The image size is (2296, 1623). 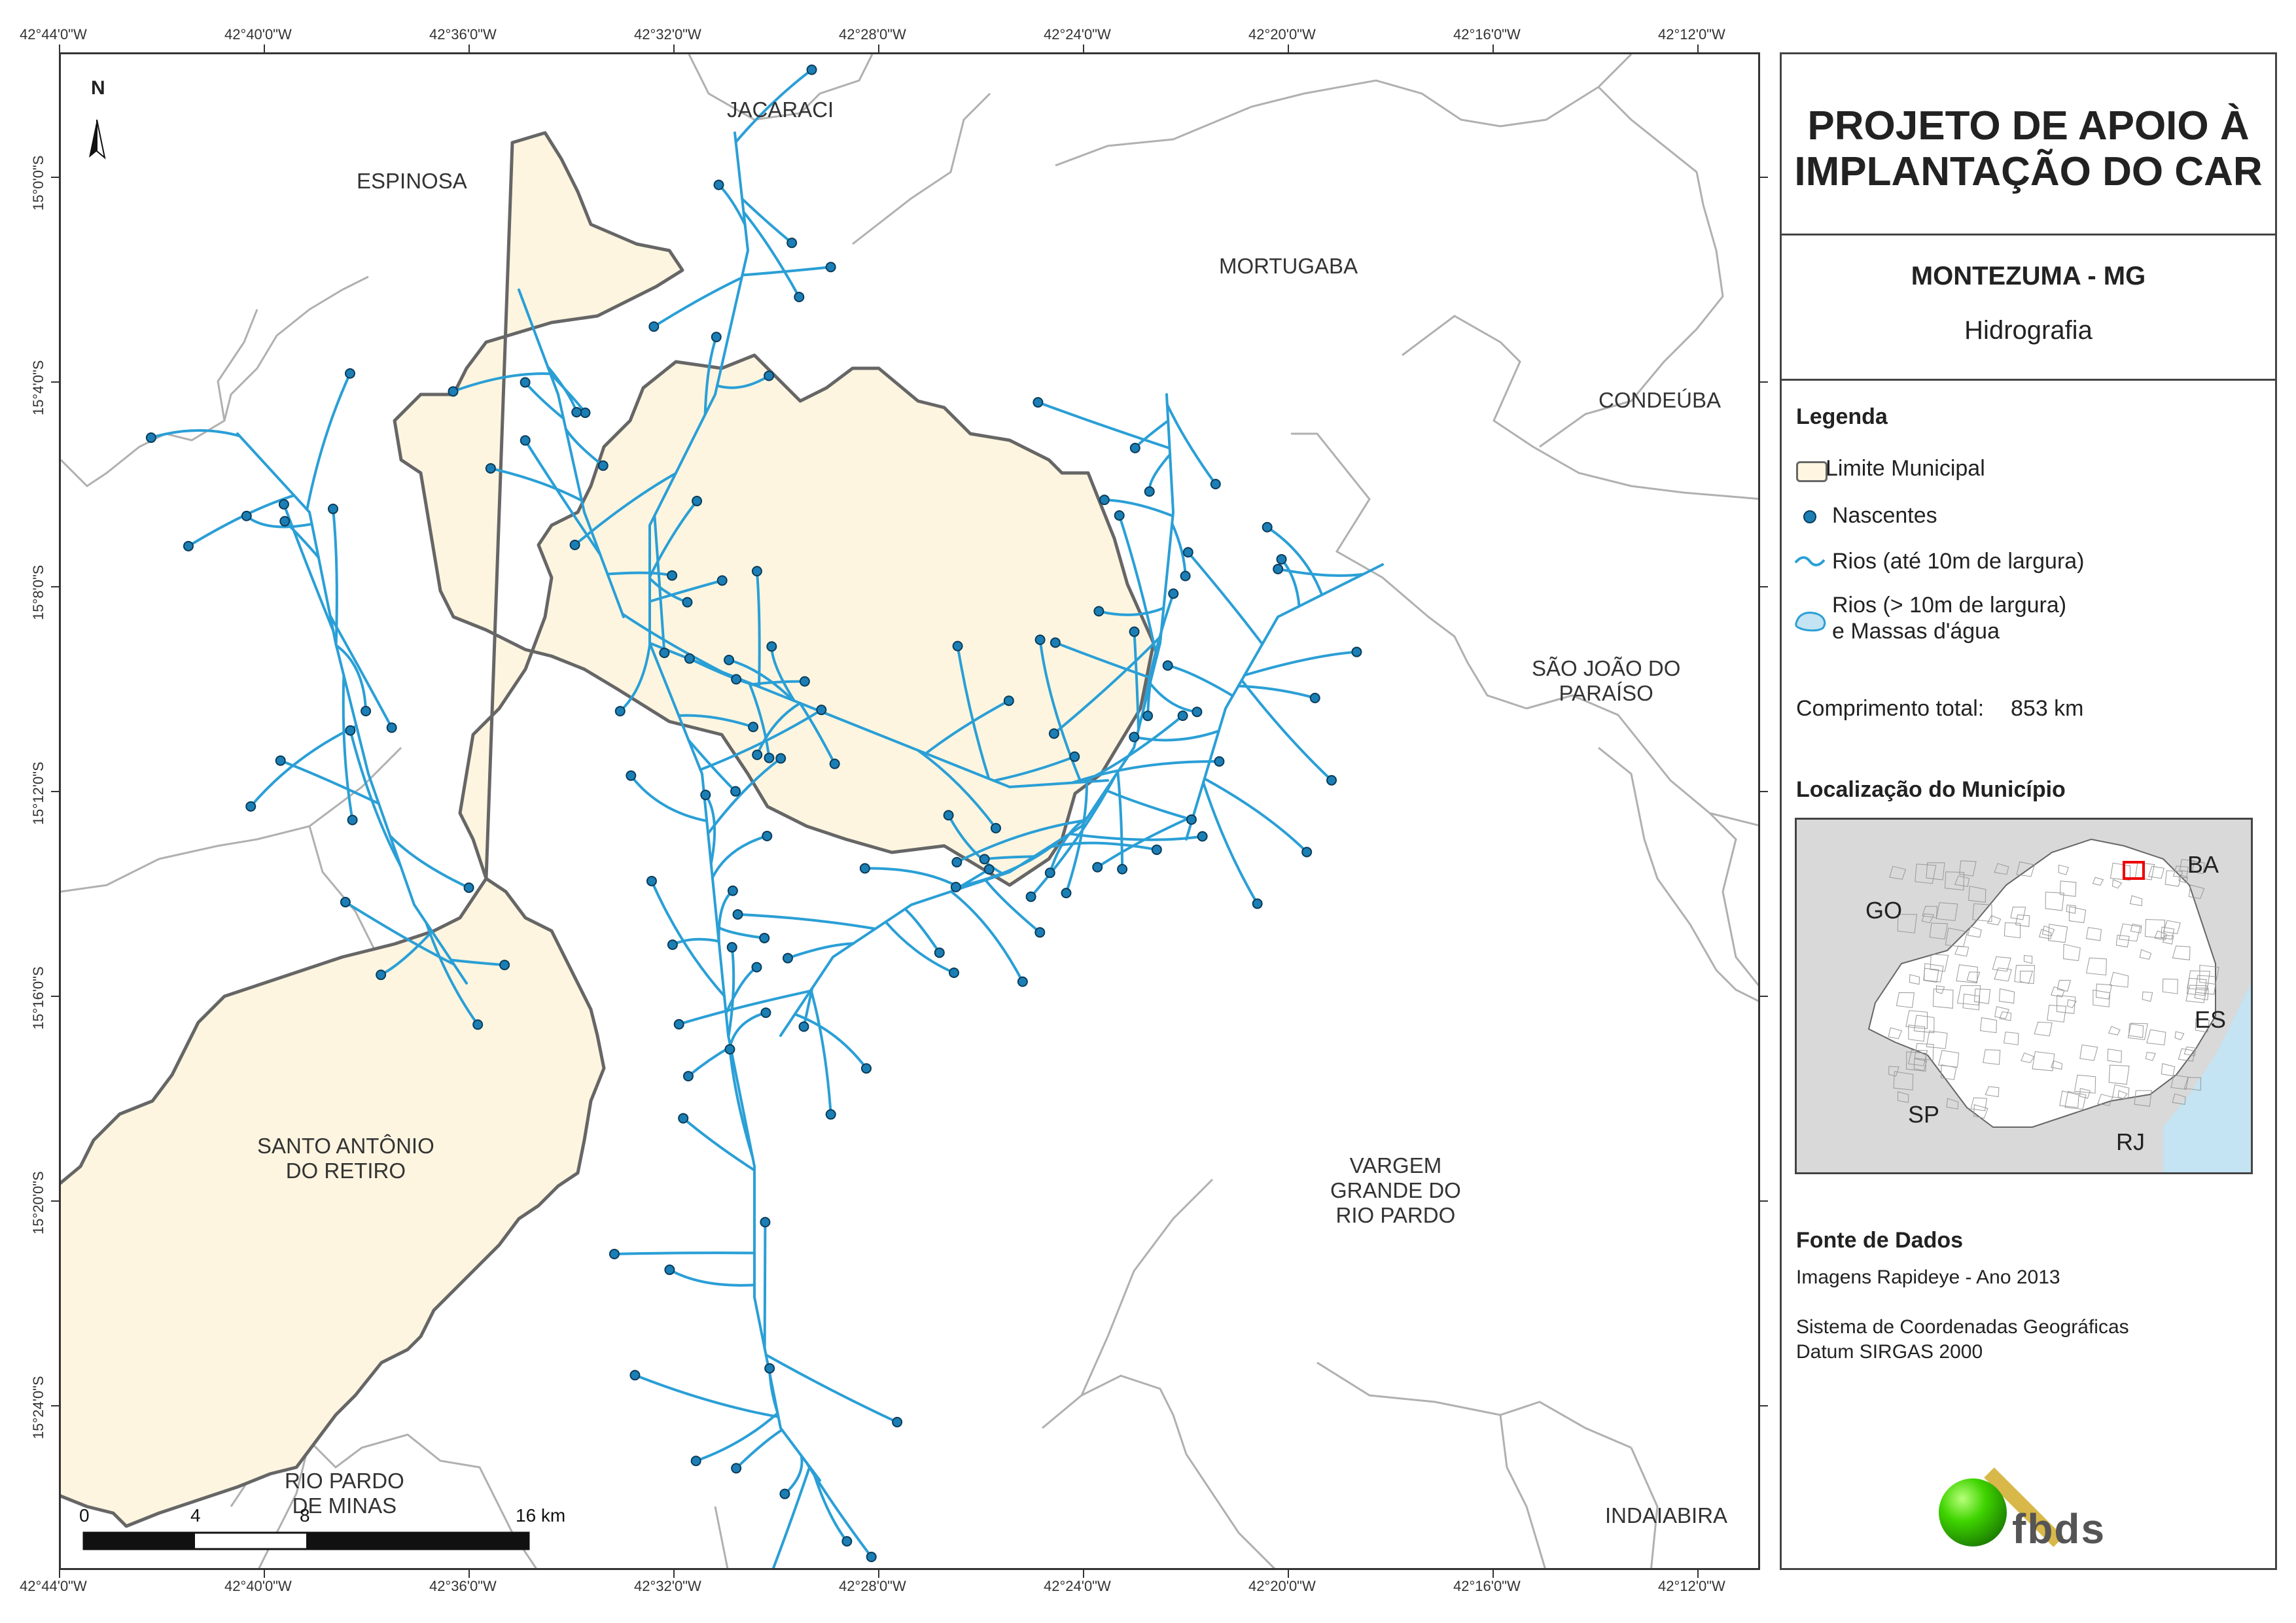 I want to click on sources-title: Fonte de Dados, so click(x=1880, y=1241).